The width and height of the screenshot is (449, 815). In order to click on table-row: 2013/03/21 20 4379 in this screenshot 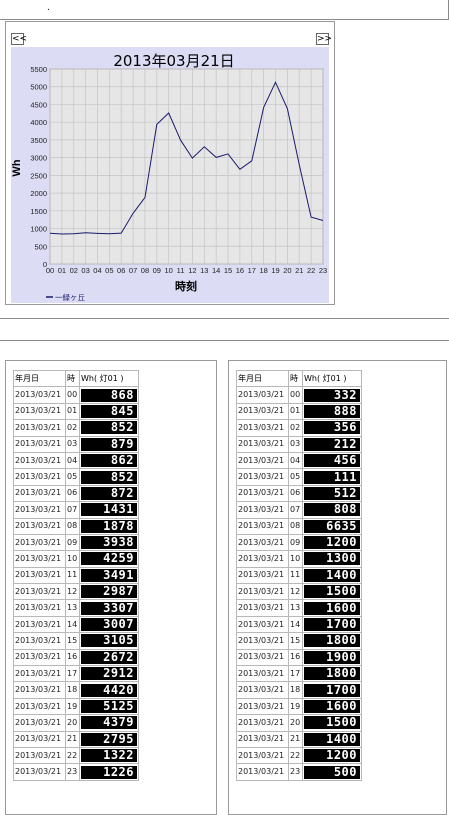, I will do `click(76, 723)`.